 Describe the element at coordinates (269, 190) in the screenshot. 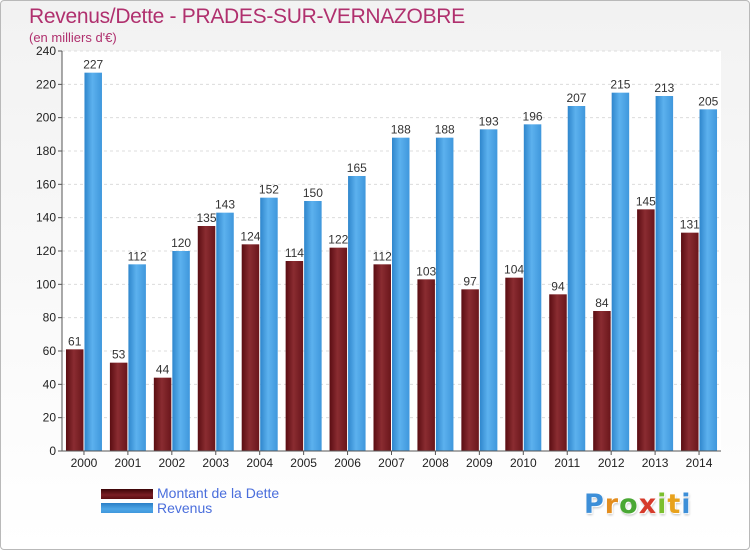

I see `value-label-revenus-2004: 152` at that location.